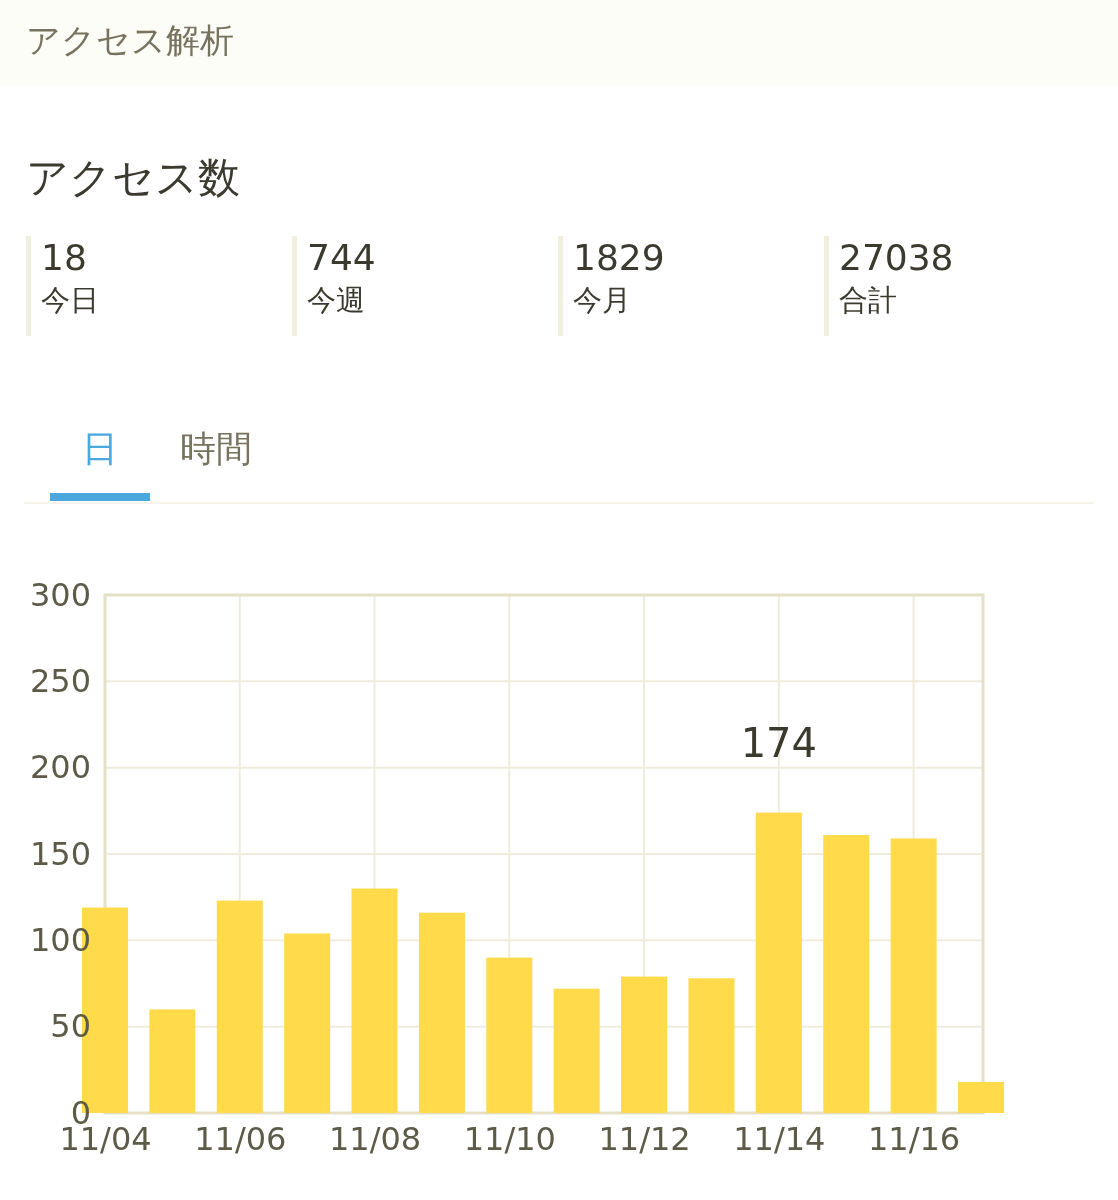  I want to click on y-tick-label: 300, so click(60, 594).